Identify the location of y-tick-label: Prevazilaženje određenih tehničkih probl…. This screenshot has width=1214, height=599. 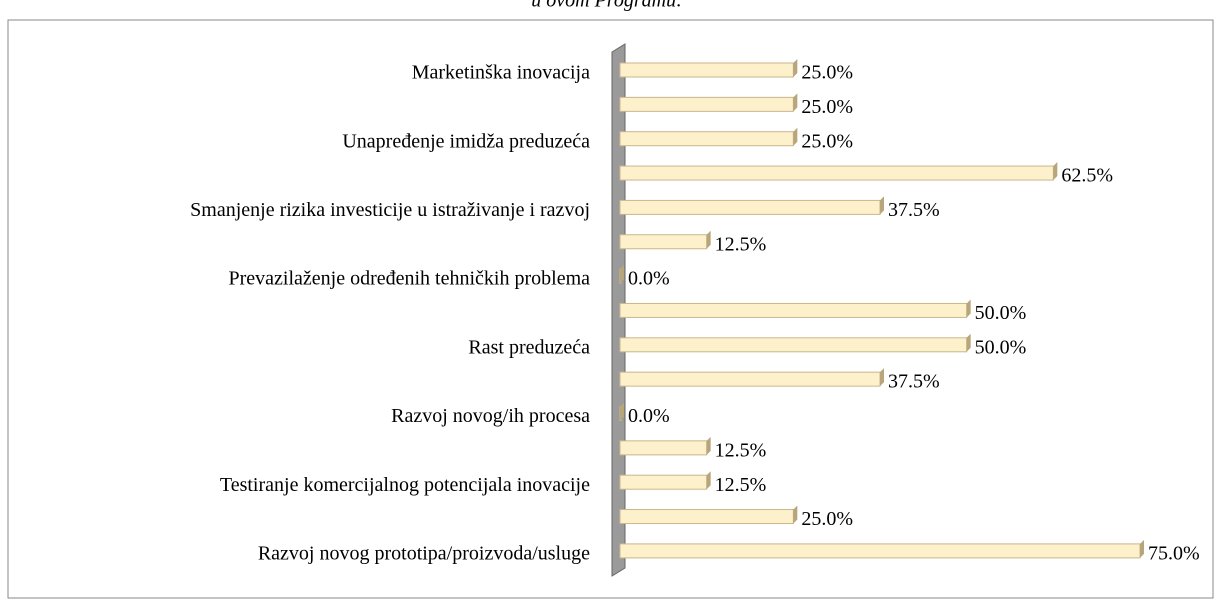
(409, 279).